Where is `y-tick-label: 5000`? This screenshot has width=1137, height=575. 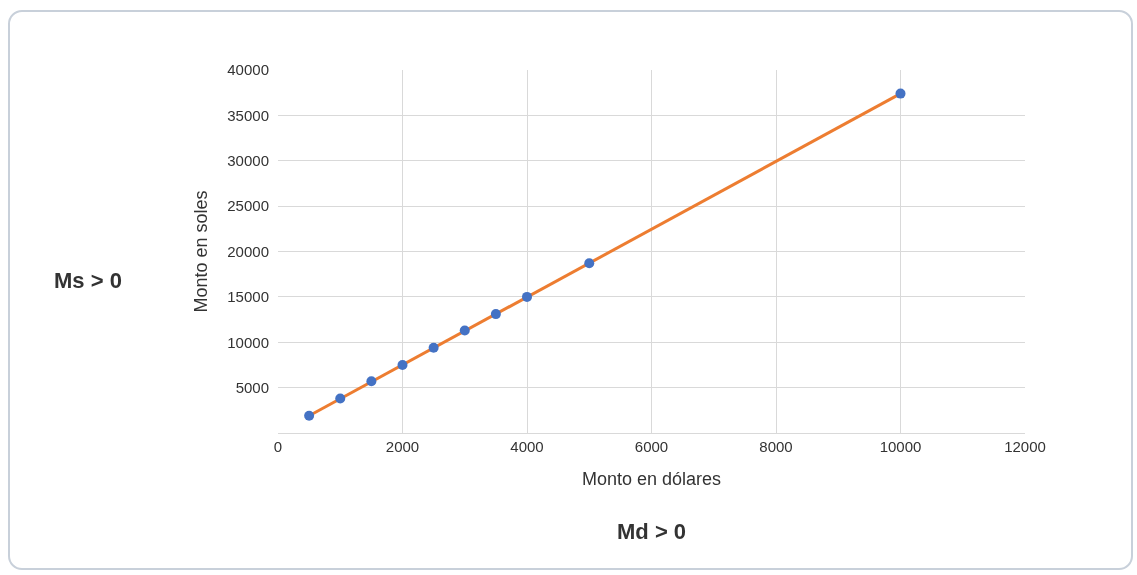 y-tick-label: 5000 is located at coordinates (252, 387).